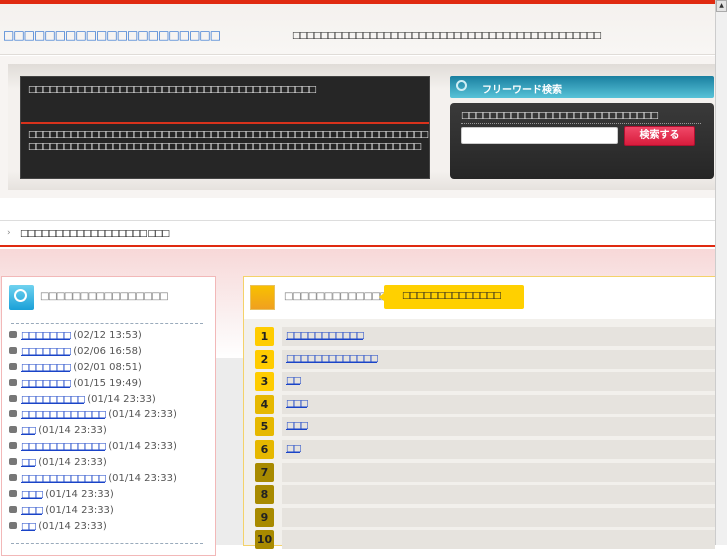  Describe the element at coordinates (325, 336) in the screenshot. I see `ranking-link: □□□□□□□□□□□` at that location.